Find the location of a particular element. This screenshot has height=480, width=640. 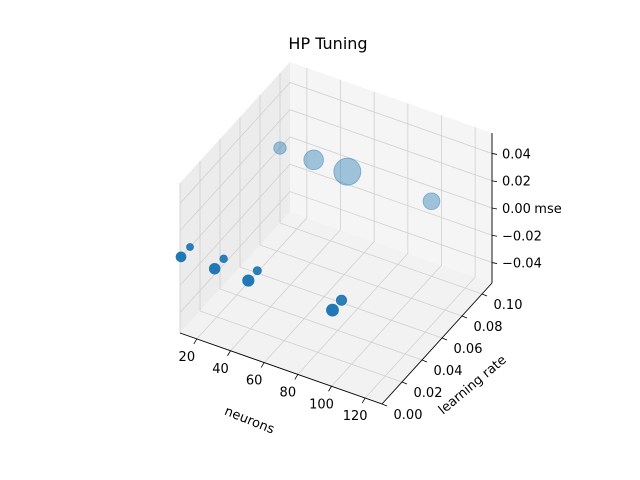

x-tick-label: 80 is located at coordinates (288, 392).